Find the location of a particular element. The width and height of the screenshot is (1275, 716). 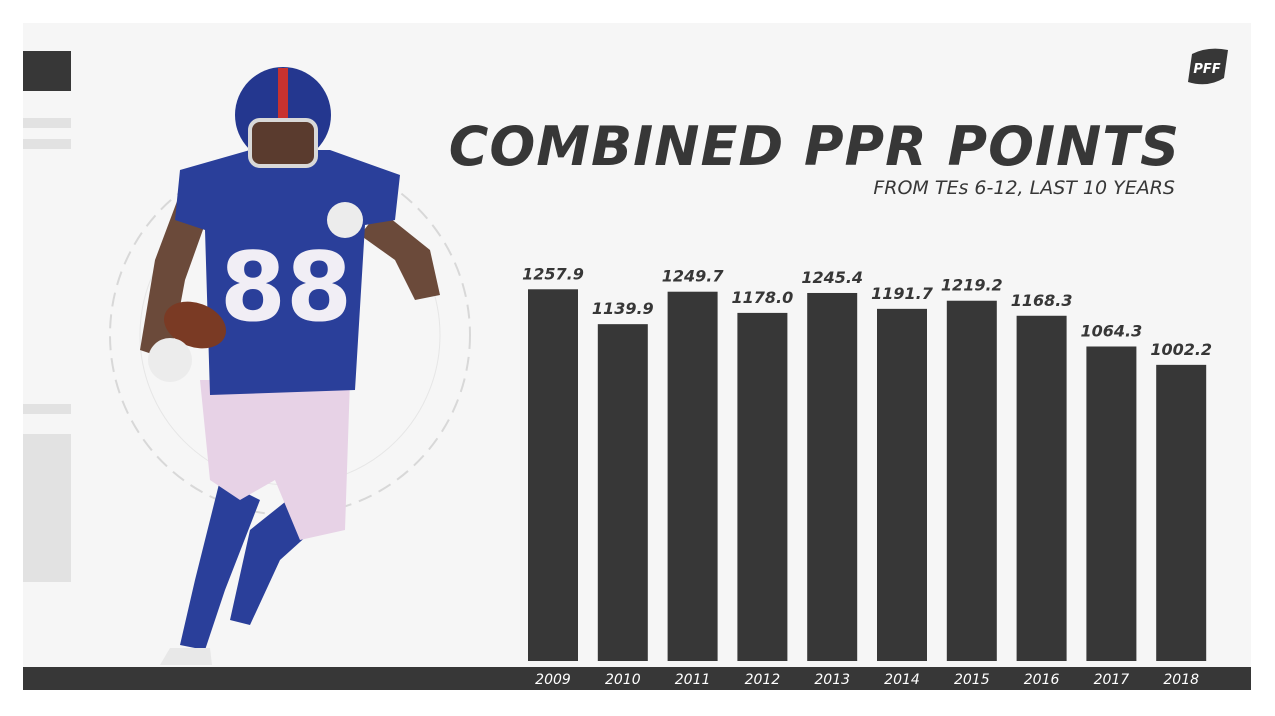

x-tick-label-2018: 2018 is located at coordinates (1181, 680).